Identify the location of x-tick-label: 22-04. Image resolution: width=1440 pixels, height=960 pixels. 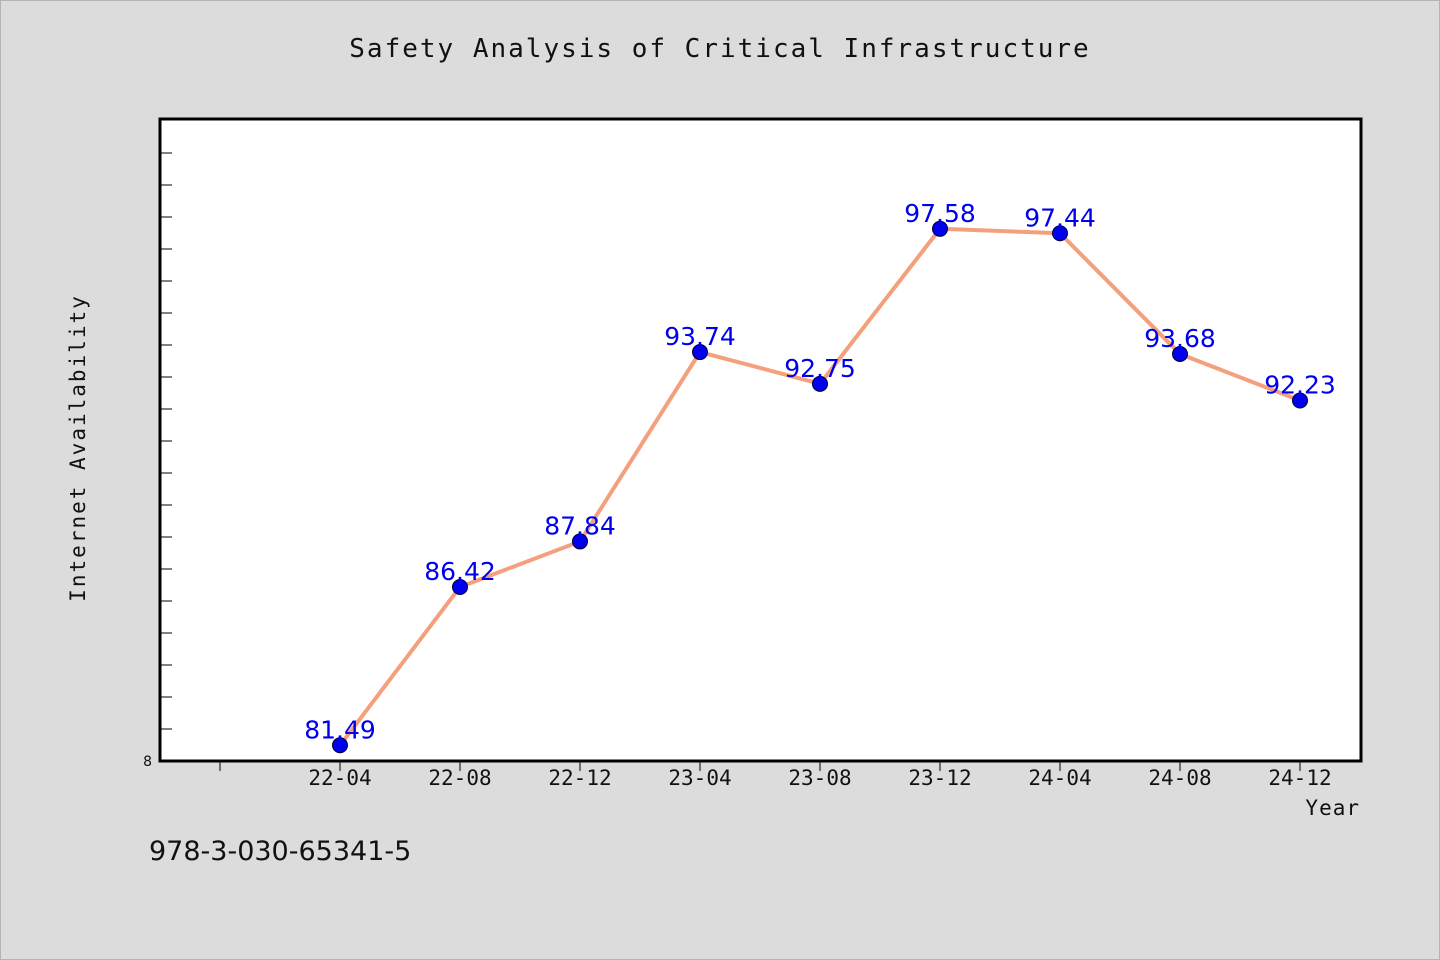
(339, 778).